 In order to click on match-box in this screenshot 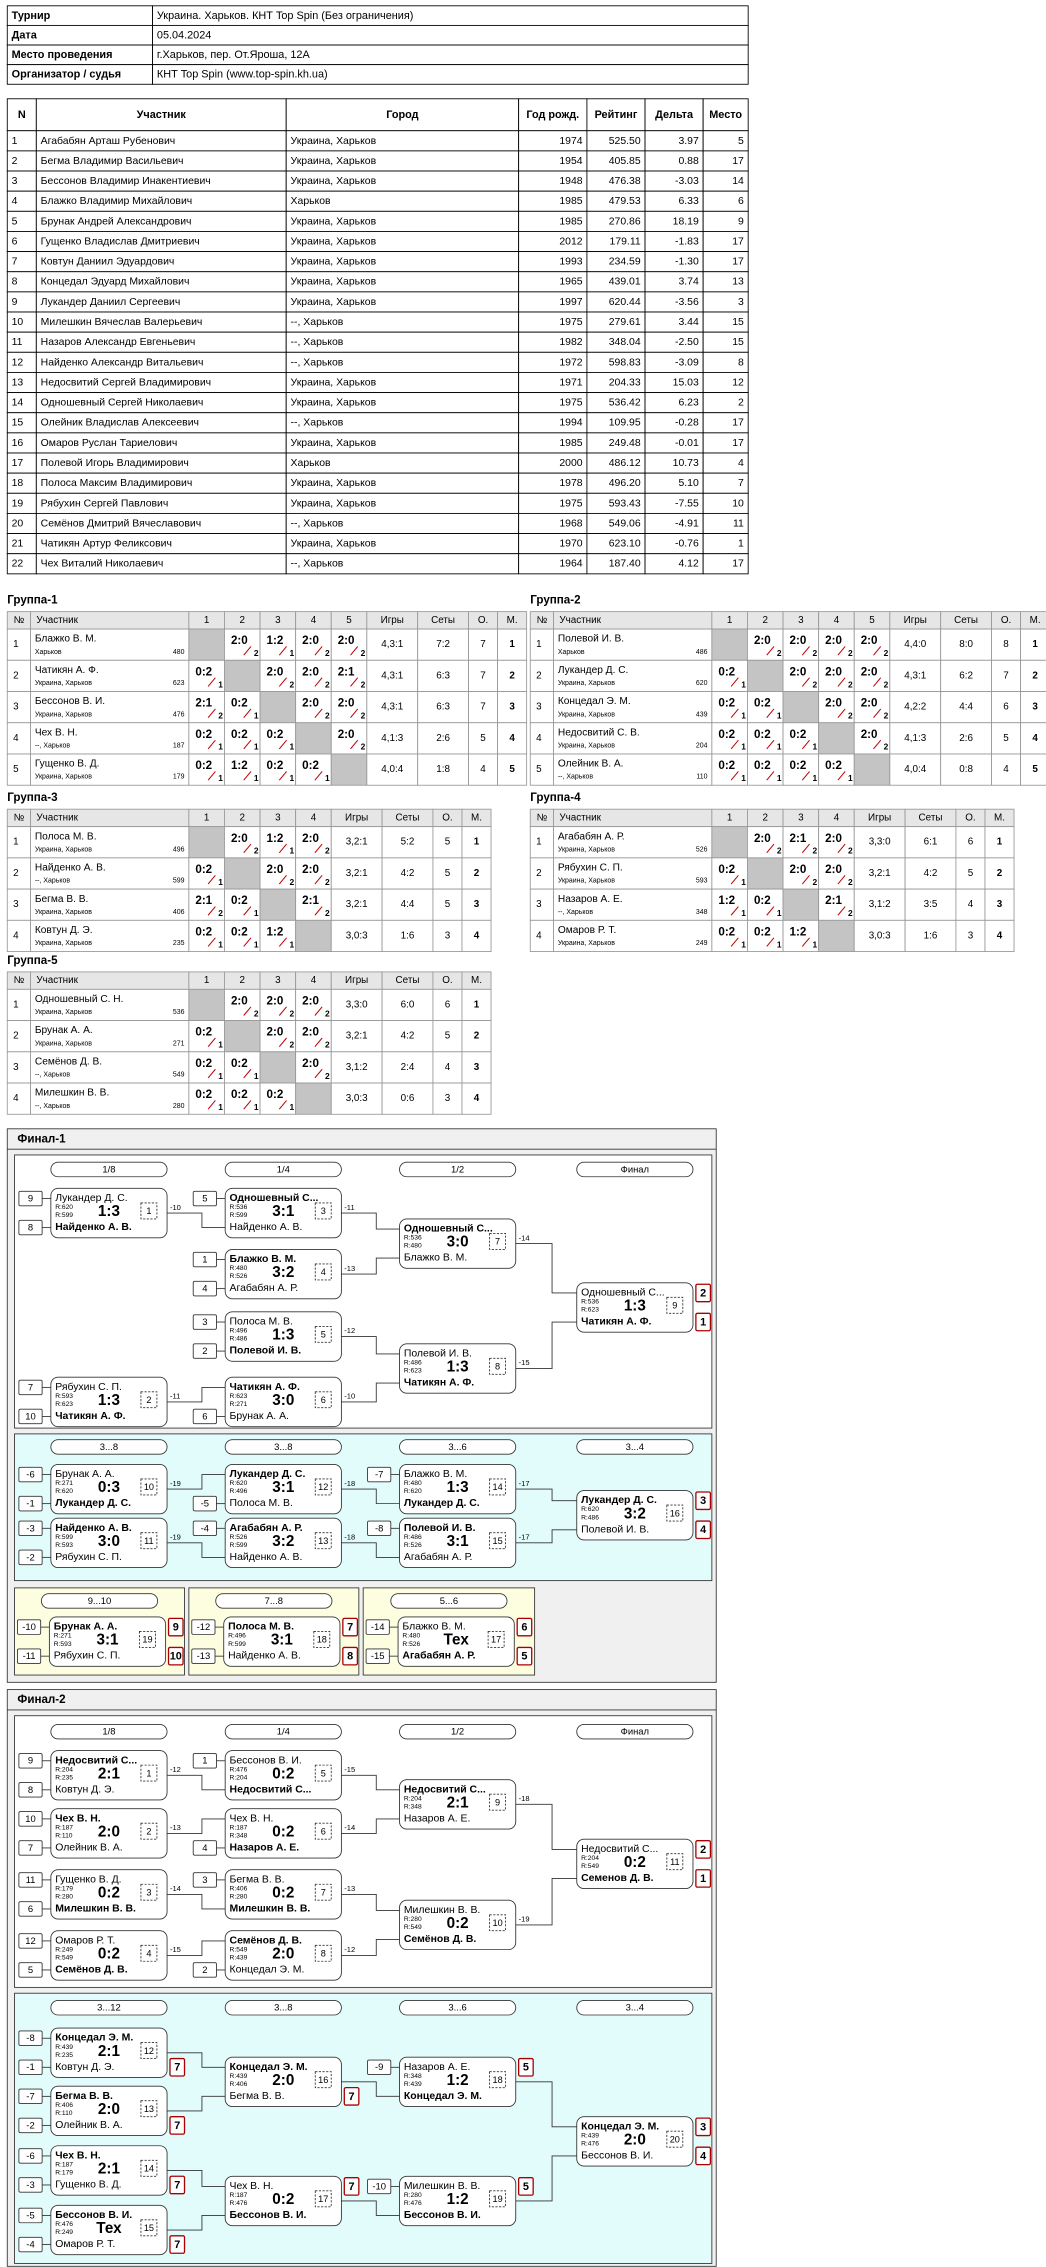, I will do `click(458, 1804)`.